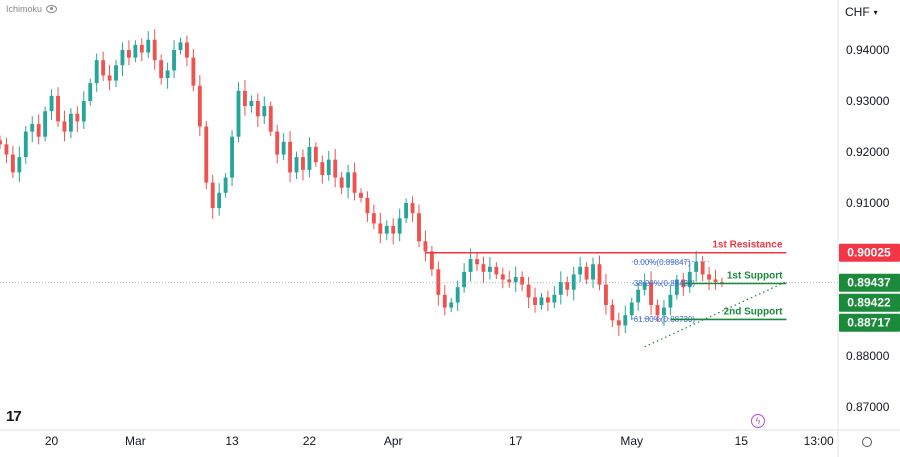  I want to click on indicator-label: Ichimoku, so click(24, 9).